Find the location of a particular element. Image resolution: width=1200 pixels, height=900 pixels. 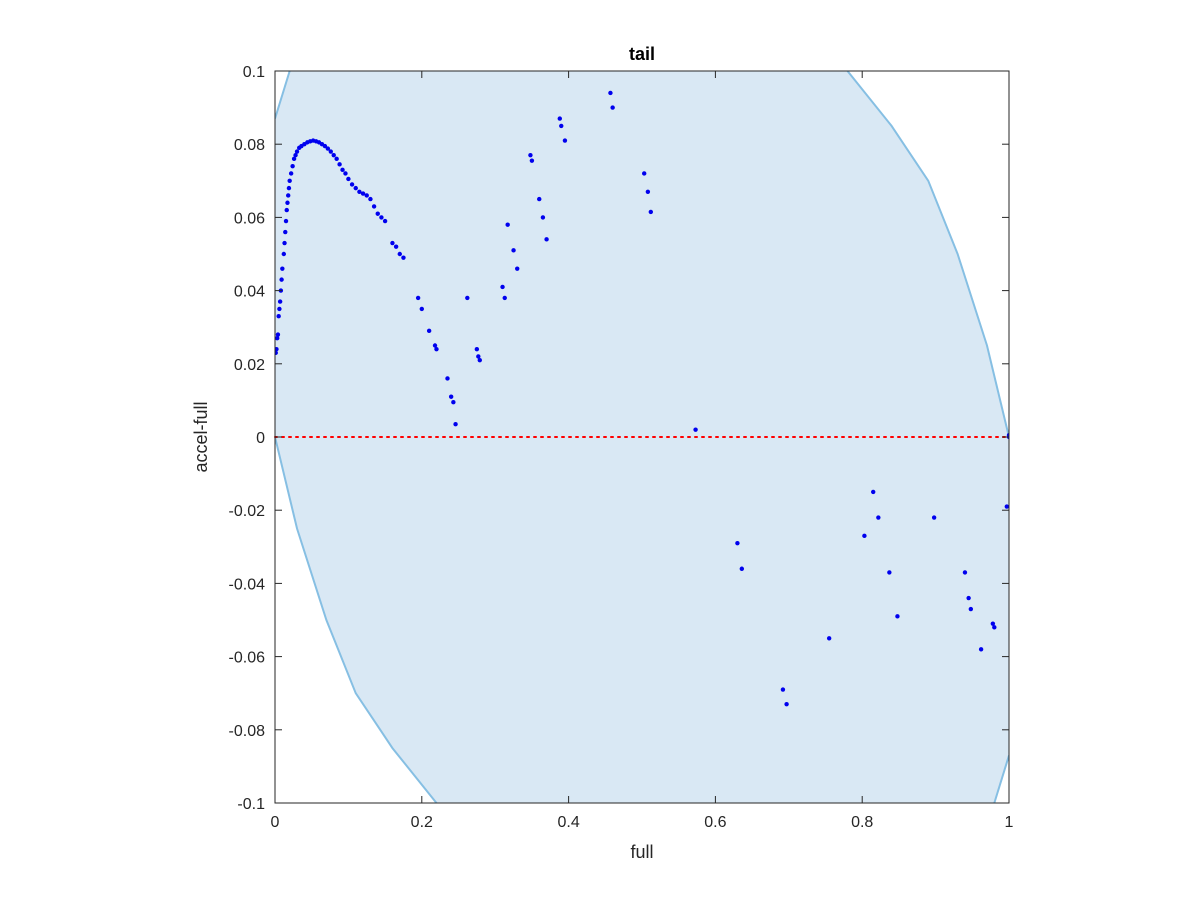

y-tick-label: -0.1 is located at coordinates (251, 804).